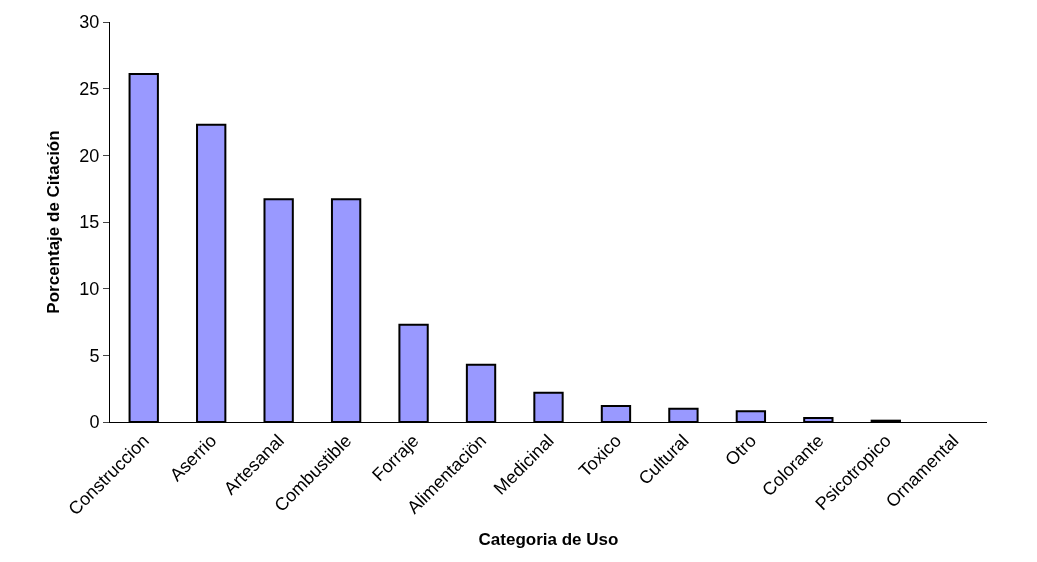  What do you see at coordinates (89, 155) in the screenshot?
I see `y-tick-label: 20` at bounding box center [89, 155].